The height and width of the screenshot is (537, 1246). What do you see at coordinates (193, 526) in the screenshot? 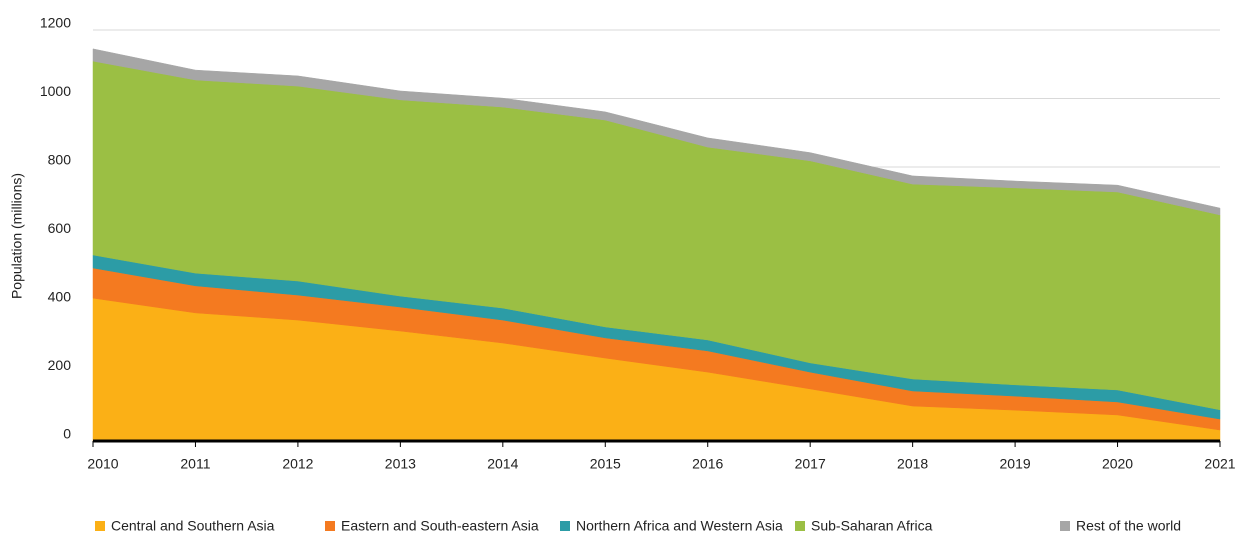
I see `legend-label: Central and Southern Asia` at bounding box center [193, 526].